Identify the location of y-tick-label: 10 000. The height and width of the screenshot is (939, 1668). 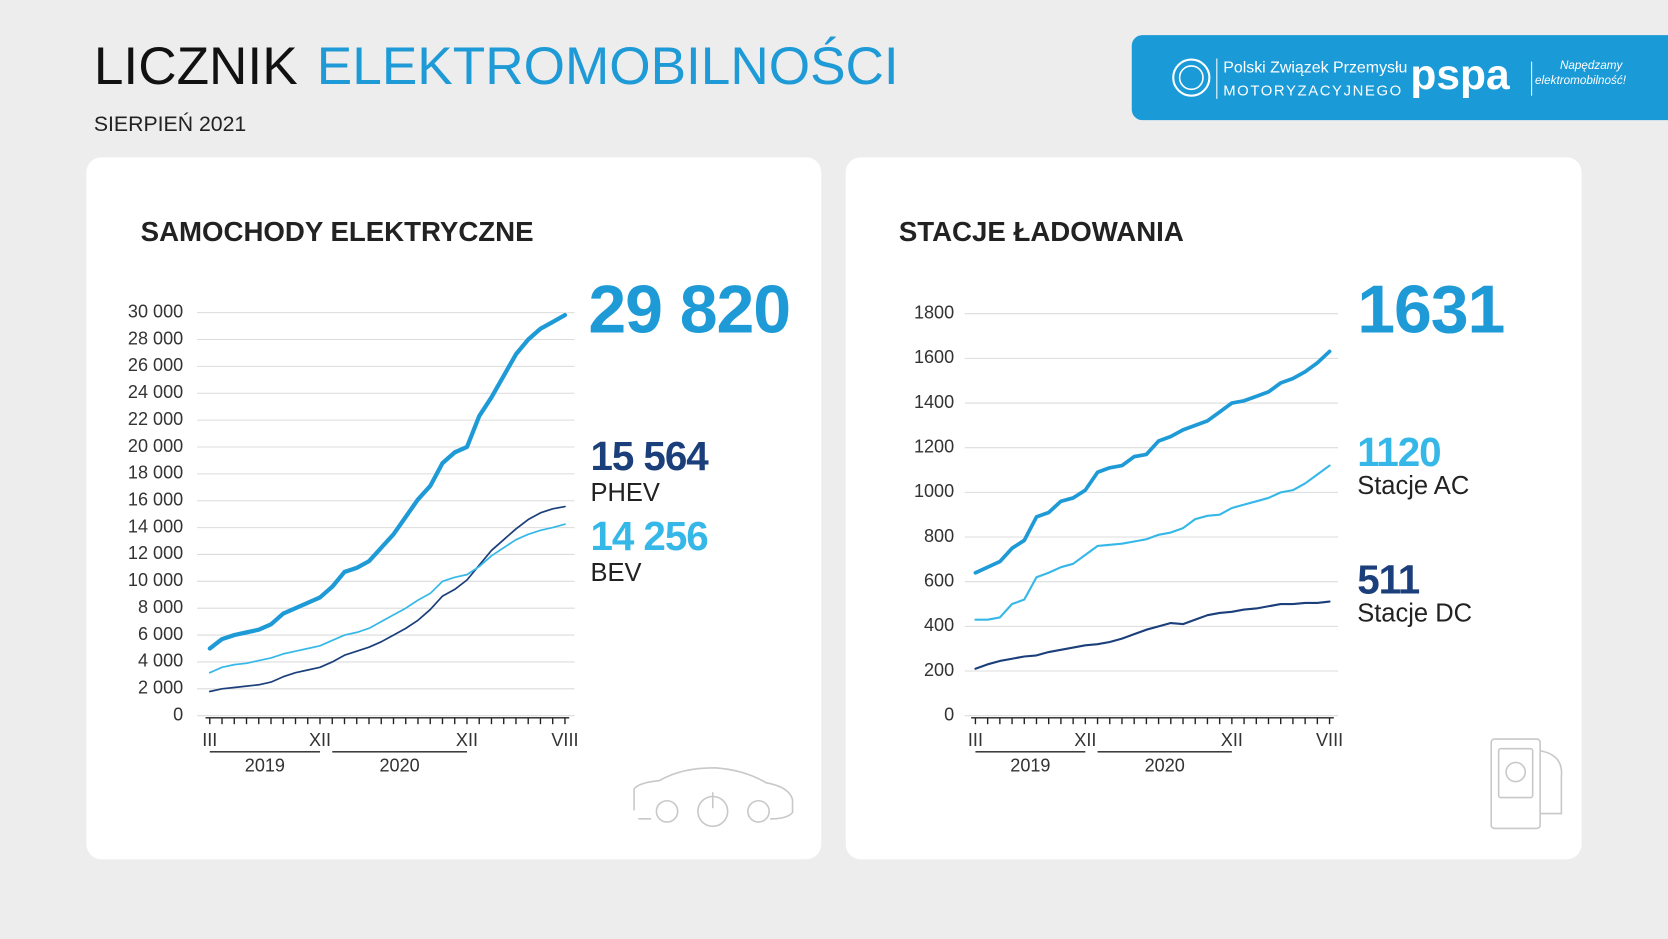
(155, 580).